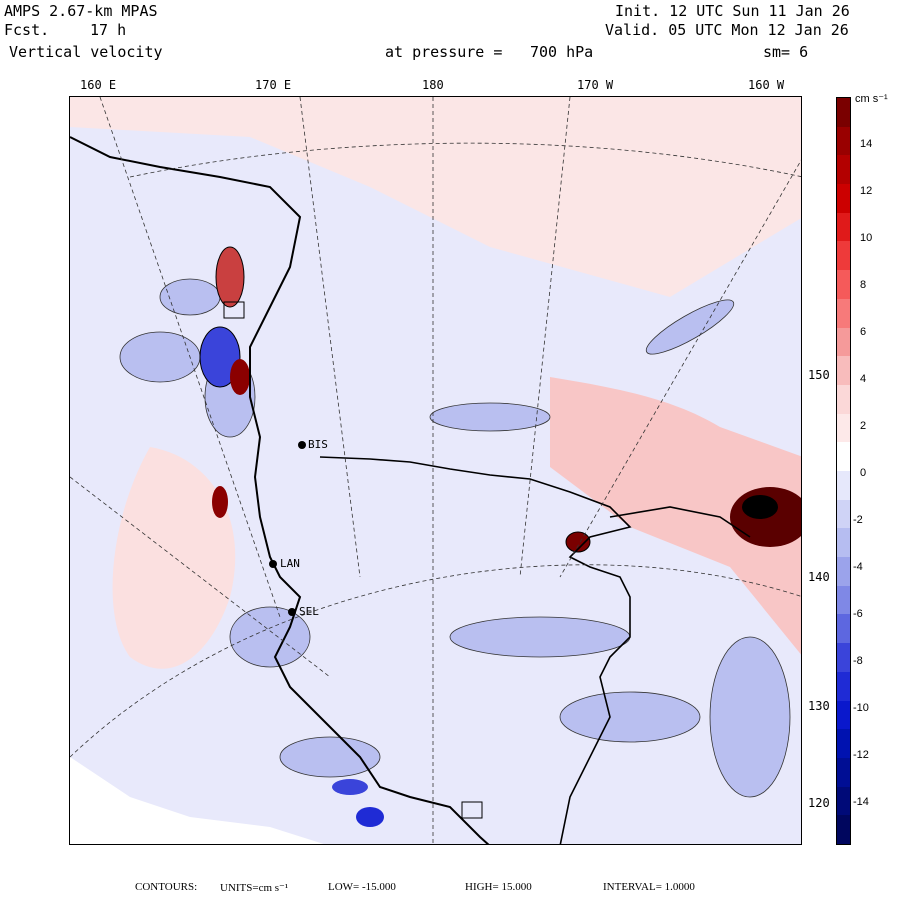  Describe the element at coordinates (866, 191) in the screenshot. I see `colorbar-tick-label: 12` at that location.